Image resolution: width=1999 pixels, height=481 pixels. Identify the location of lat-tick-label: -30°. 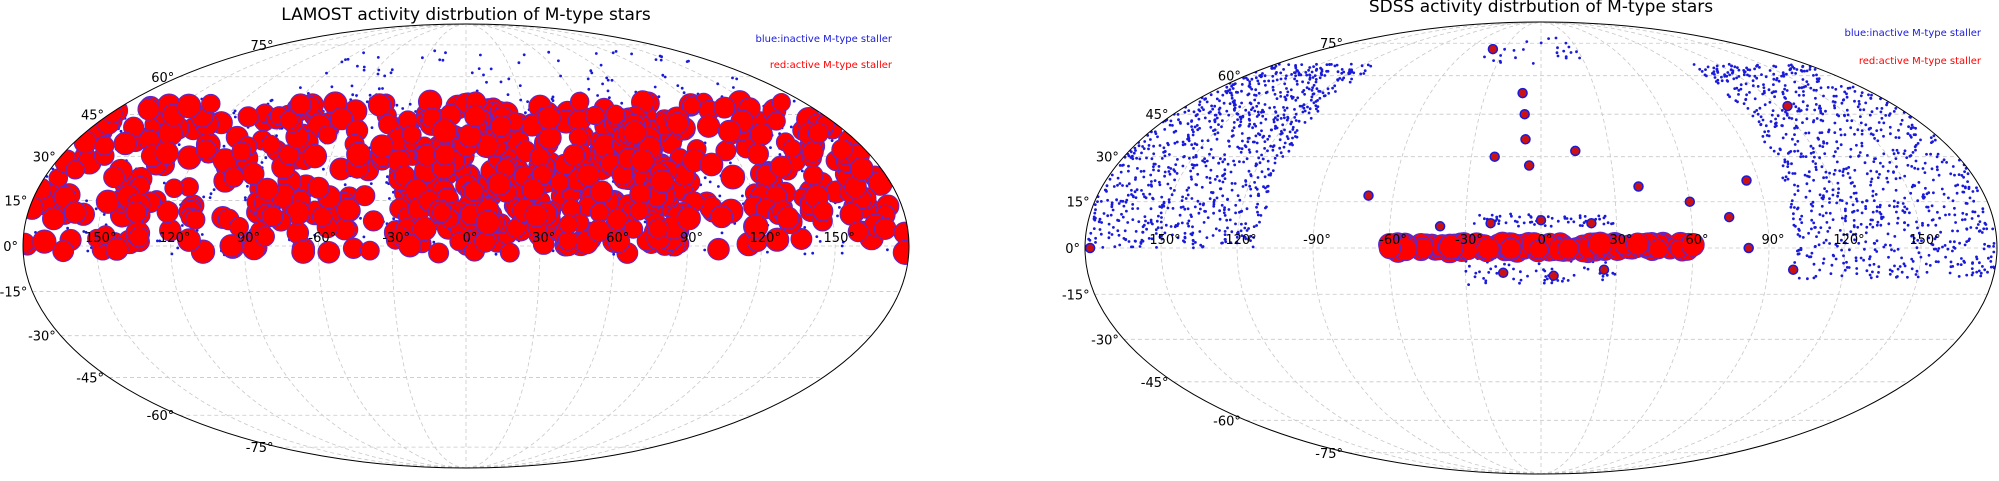
(1105, 340).